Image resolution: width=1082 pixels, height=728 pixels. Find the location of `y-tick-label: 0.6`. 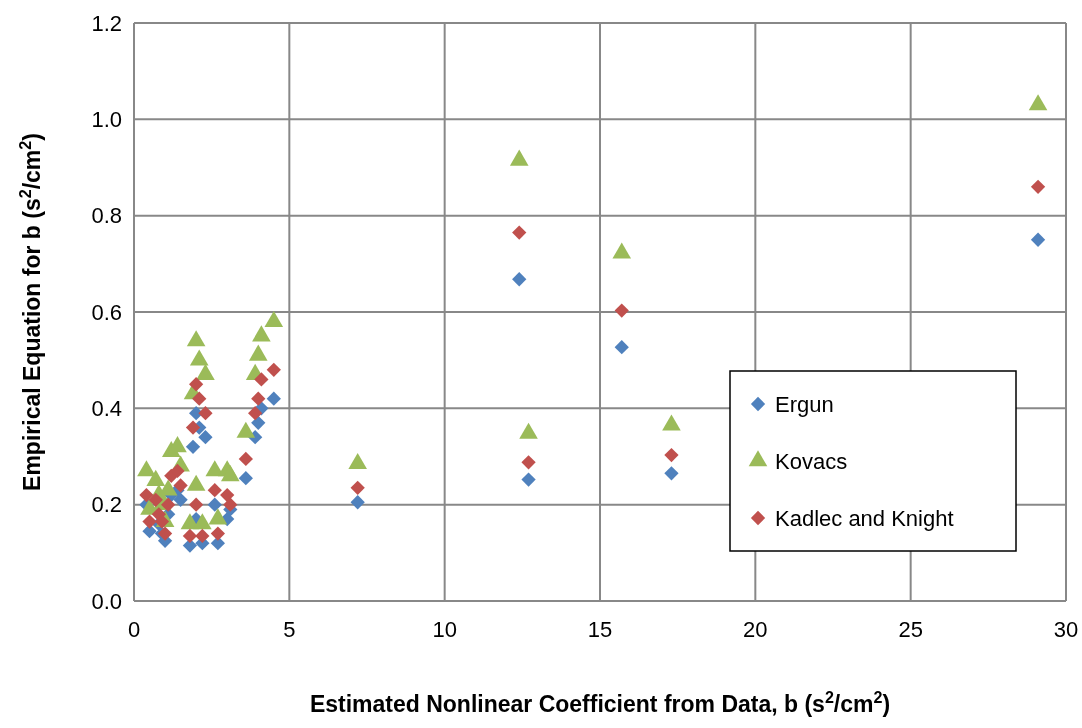

y-tick-label: 0.6 is located at coordinates (106, 312).